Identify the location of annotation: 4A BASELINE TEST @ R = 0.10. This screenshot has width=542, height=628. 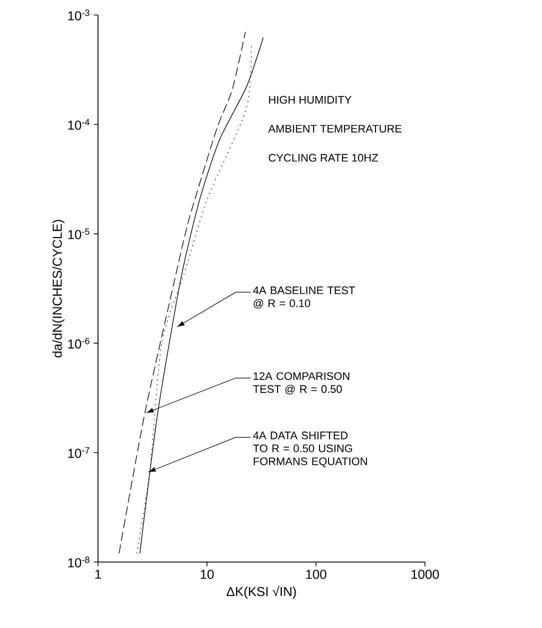
(304, 297).